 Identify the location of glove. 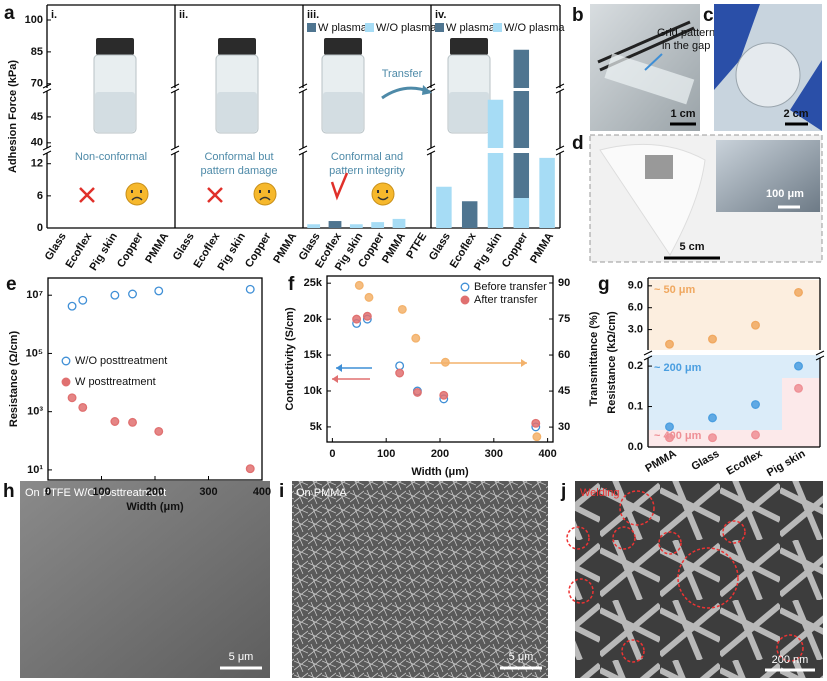
(737, 47).